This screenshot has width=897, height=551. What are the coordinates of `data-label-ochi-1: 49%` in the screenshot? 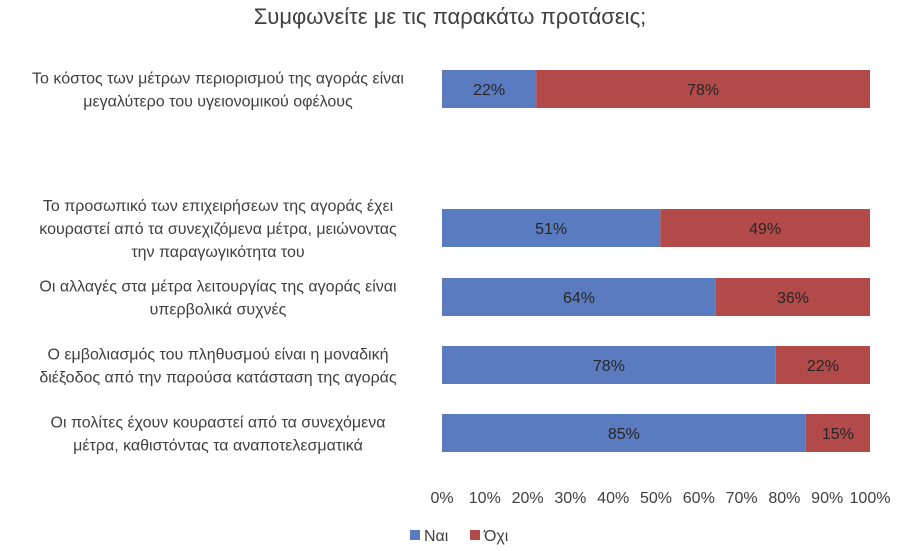 It's located at (765, 229).